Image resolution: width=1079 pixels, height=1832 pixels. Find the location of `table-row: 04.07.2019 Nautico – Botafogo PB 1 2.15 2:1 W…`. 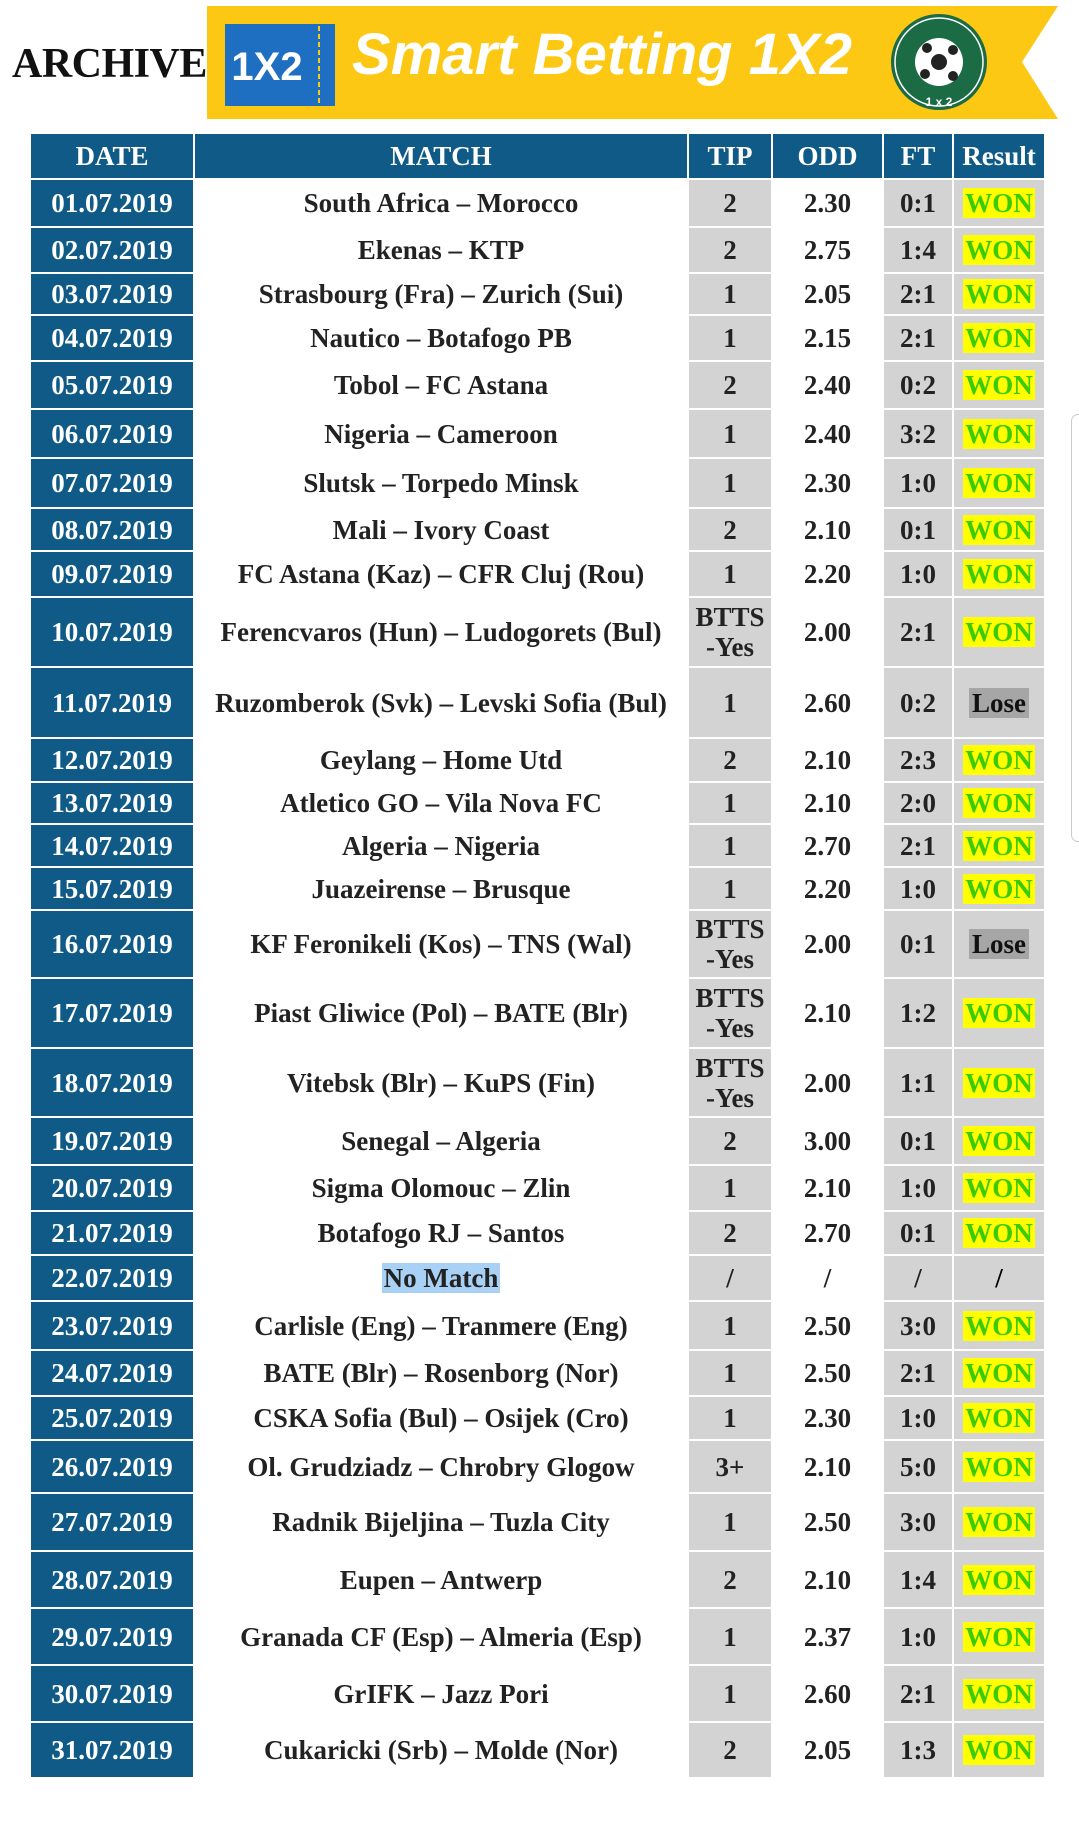

table-row: 04.07.2019 Nautico – Botafogo PB 1 2.15 2:1 W… is located at coordinates (537, 338).